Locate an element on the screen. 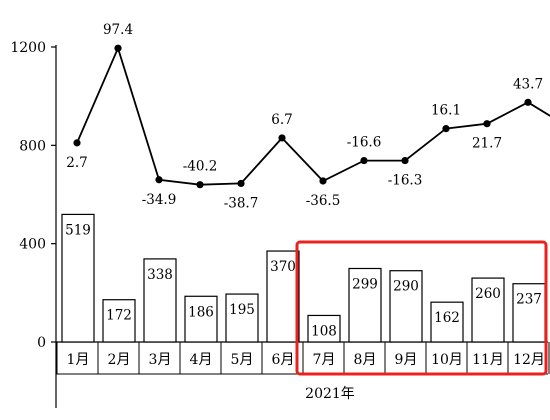 The width and height of the screenshot is (550, 420). category-label: 10月 is located at coordinates (447, 360).